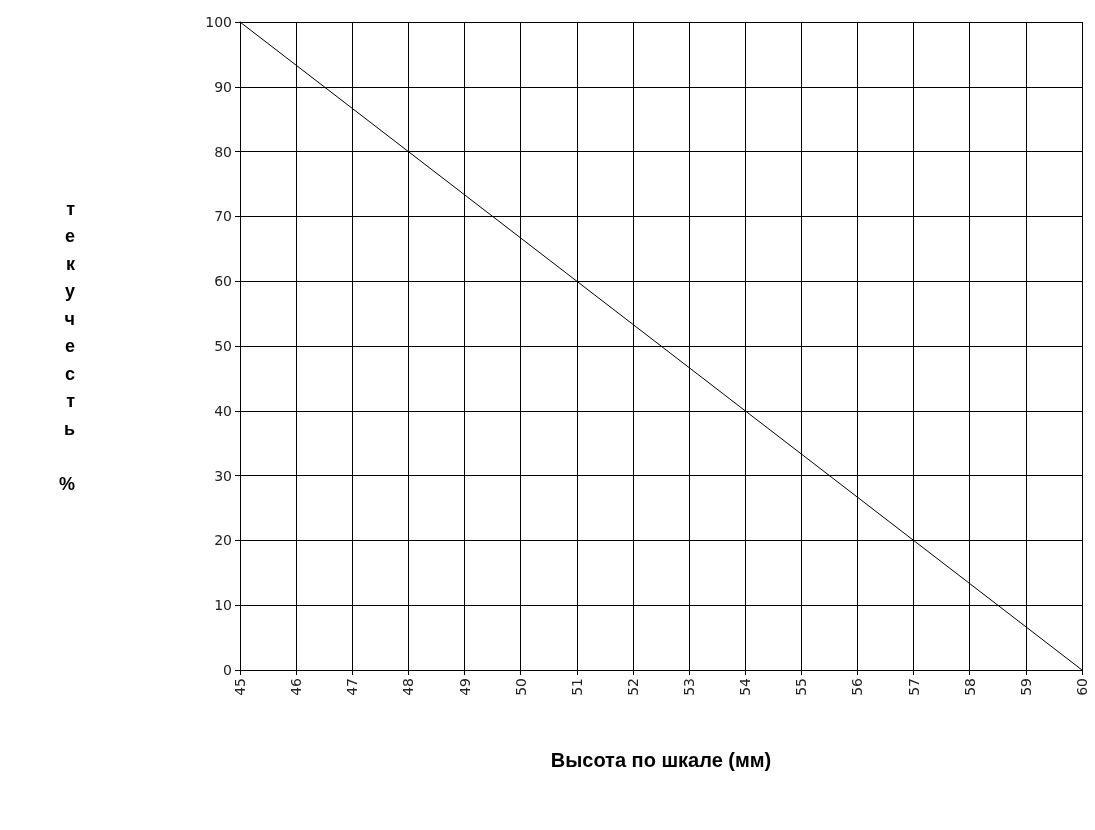  What do you see at coordinates (661, 760) in the screenshot?
I see `x-axis-title: Высота по шкале (мм)` at bounding box center [661, 760].